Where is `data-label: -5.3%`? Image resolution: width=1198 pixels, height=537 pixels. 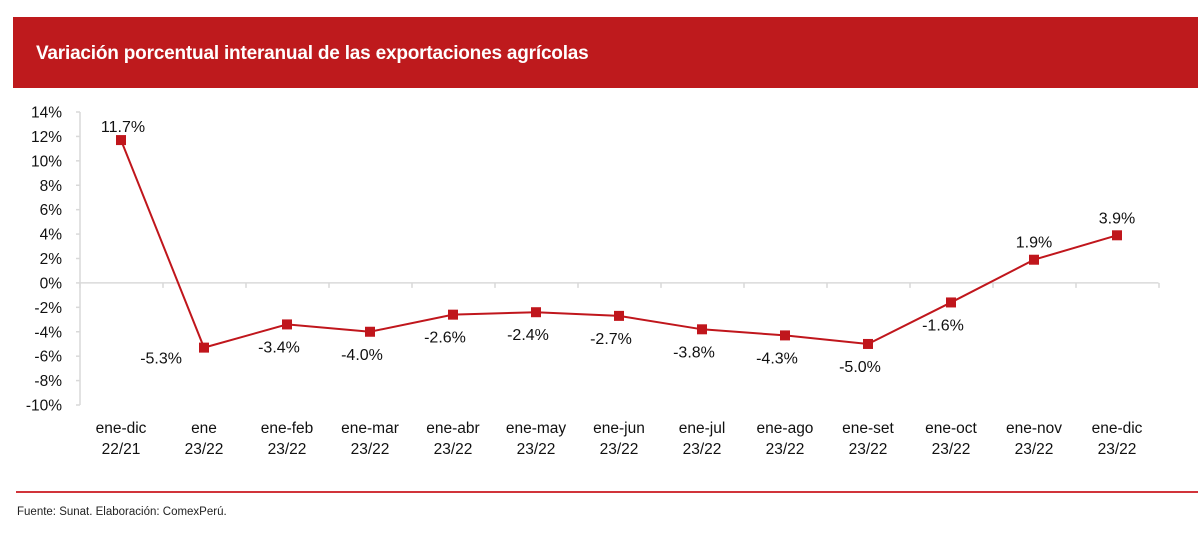 data-label: -5.3% is located at coordinates (161, 359).